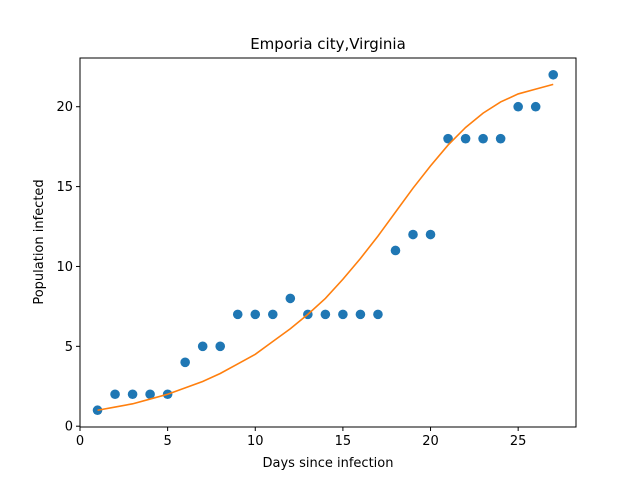 The image size is (640, 480). I want to click on y-axis-label: Population infected, so click(39, 241).